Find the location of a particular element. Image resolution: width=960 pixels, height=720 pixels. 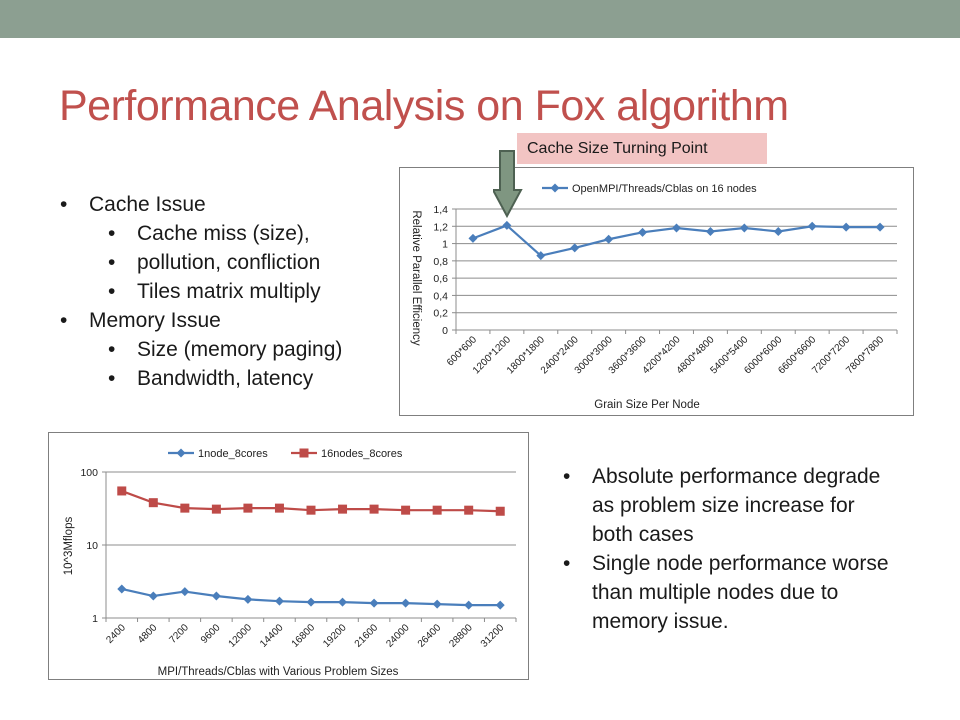

mflops-chart-y-tick-label: 10 is located at coordinates (92, 546).